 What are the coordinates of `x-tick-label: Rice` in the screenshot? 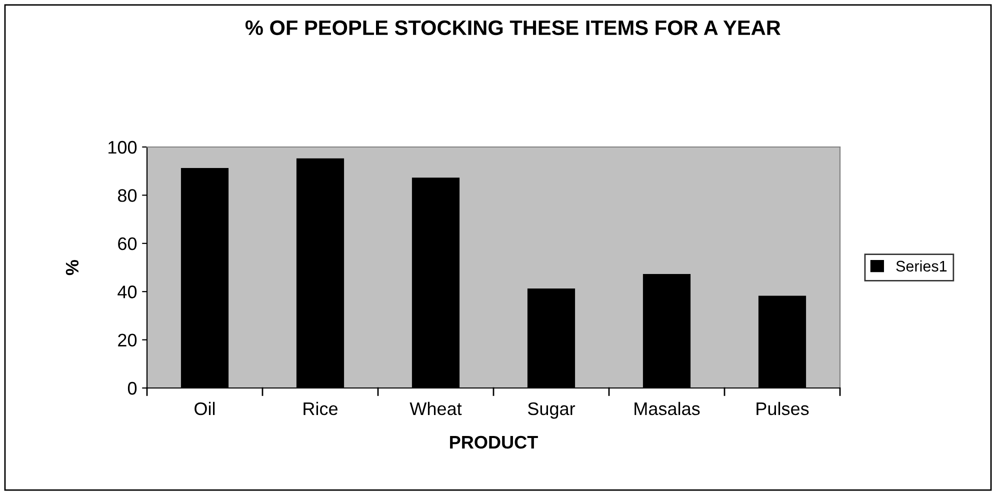 It's located at (321, 409).